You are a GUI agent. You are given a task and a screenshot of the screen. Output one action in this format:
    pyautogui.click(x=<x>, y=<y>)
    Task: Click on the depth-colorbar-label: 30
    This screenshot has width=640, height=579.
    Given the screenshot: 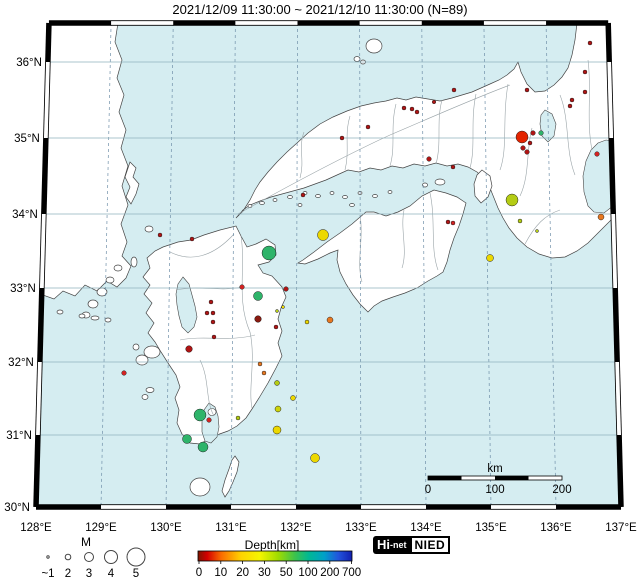 What is the action you would take?
    pyautogui.click(x=264, y=573)
    